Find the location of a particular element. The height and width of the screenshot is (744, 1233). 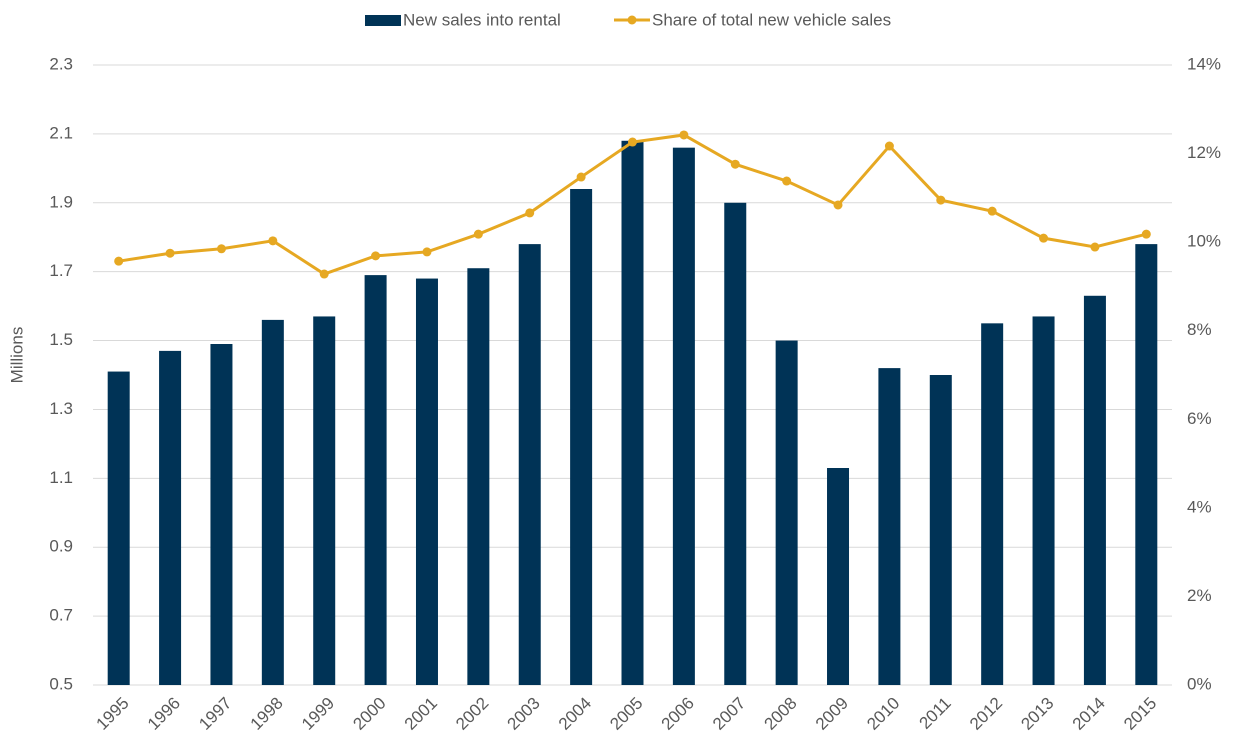

y-tick-label: 0.9 is located at coordinates (61, 546).